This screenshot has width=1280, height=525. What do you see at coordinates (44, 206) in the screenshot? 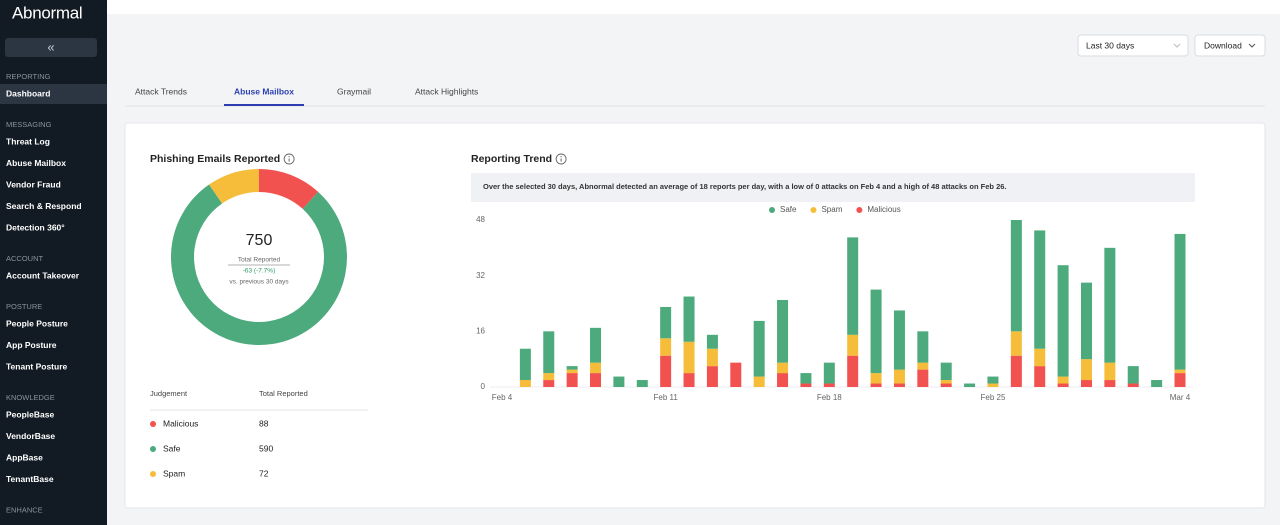
I see `nav-item: Search & Respond` at bounding box center [44, 206].